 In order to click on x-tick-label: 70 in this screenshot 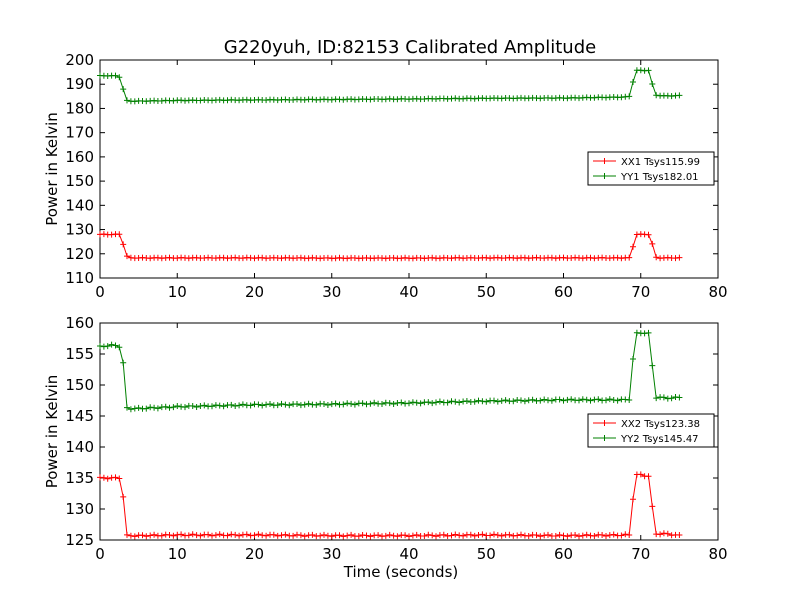, I will do `click(640, 554)`.